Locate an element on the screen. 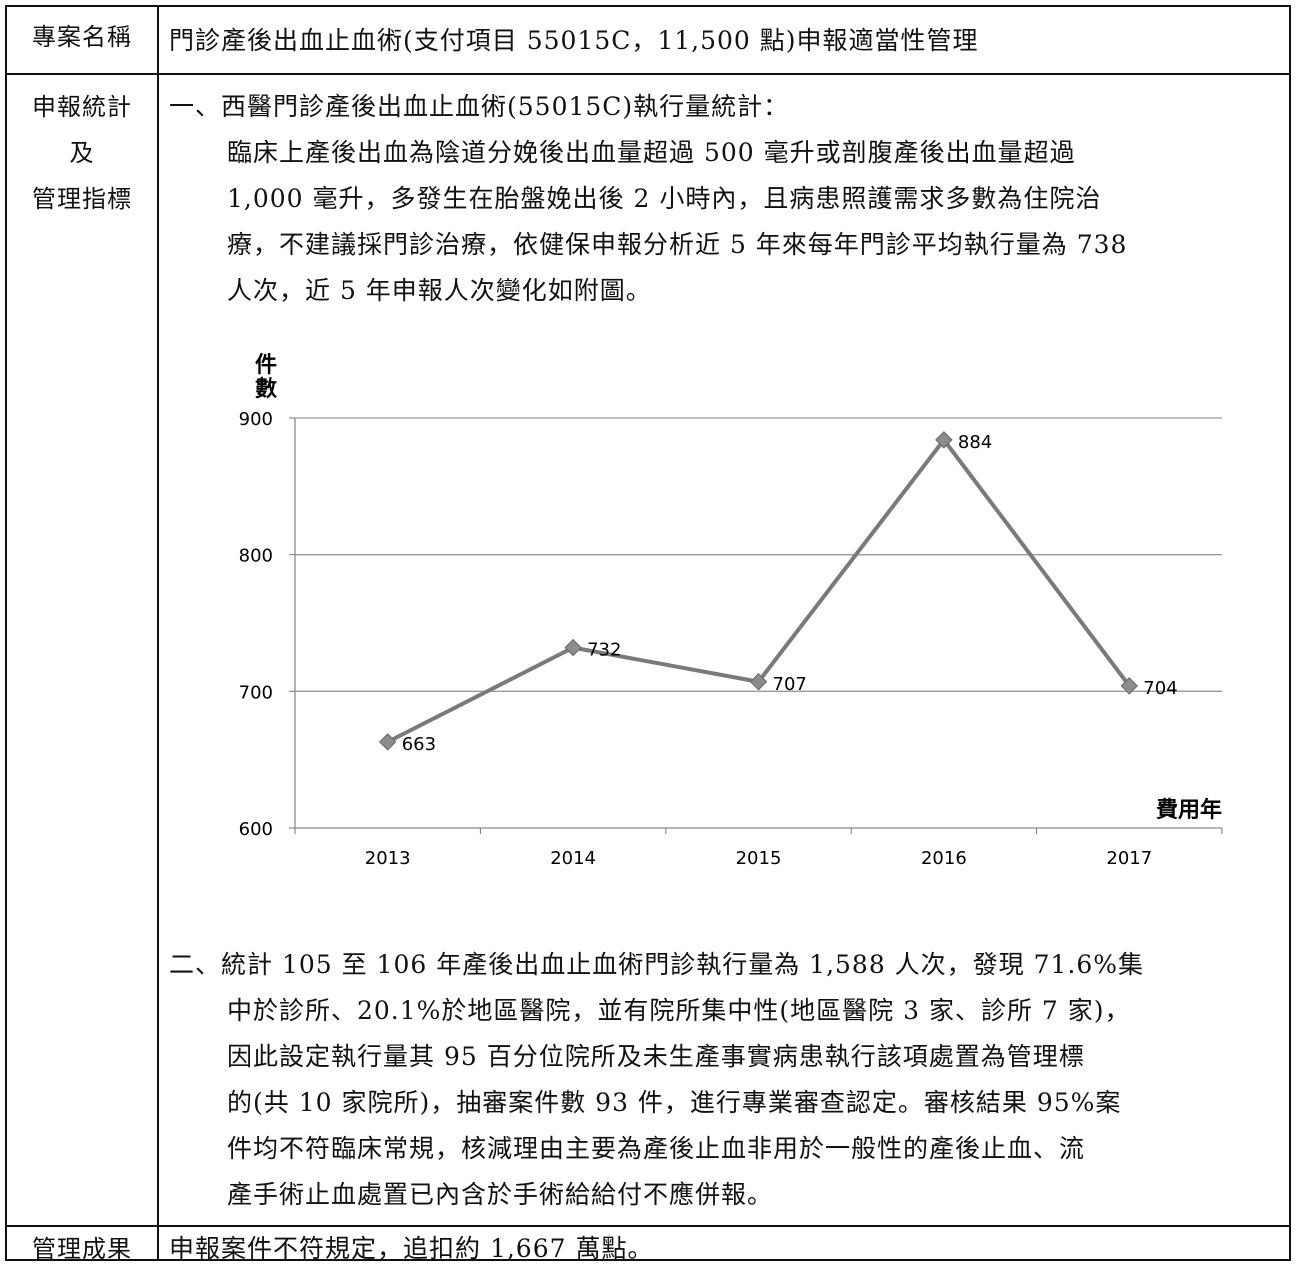 Image resolution: width=1298 pixels, height=1269 pixels. section1-line1: 臨床上產後出血為陰道分娩後出血量超過 500 毫升或剖腹產後出血量超過 is located at coordinates (651, 152).